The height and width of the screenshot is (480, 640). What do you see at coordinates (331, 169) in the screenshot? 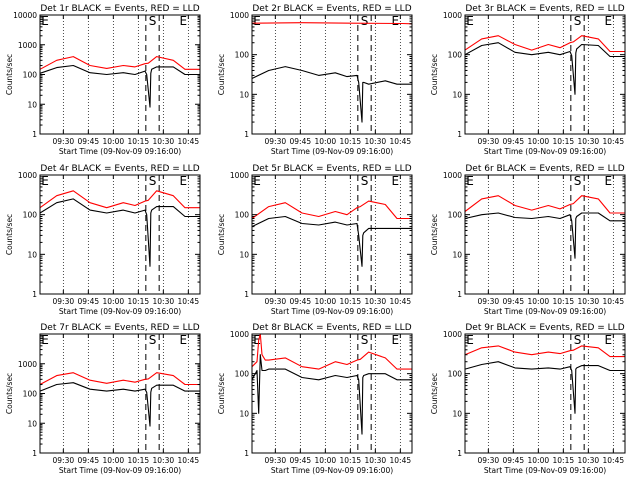
I see `panel-title: Det 5r BLACK = Events, RED = LLD` at bounding box center [331, 169].